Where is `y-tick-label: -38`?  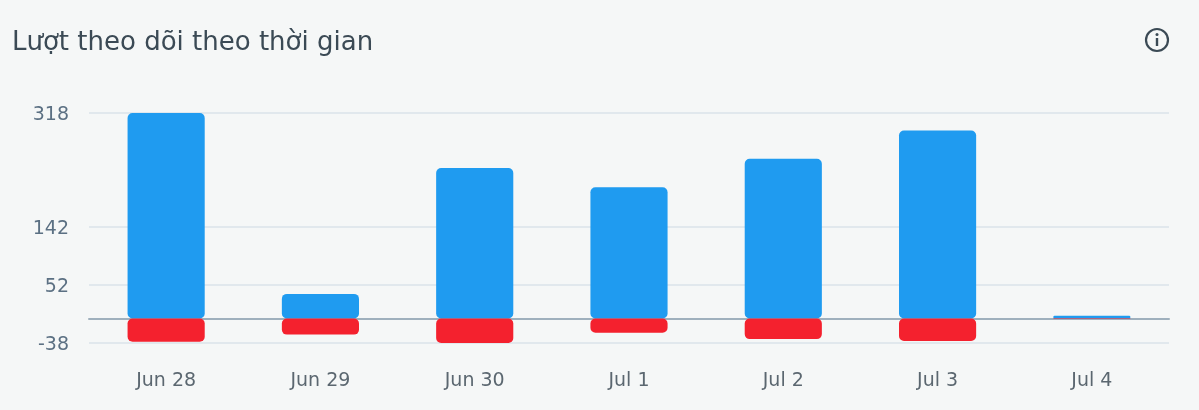 y-tick-label: -38 is located at coordinates (53, 343).